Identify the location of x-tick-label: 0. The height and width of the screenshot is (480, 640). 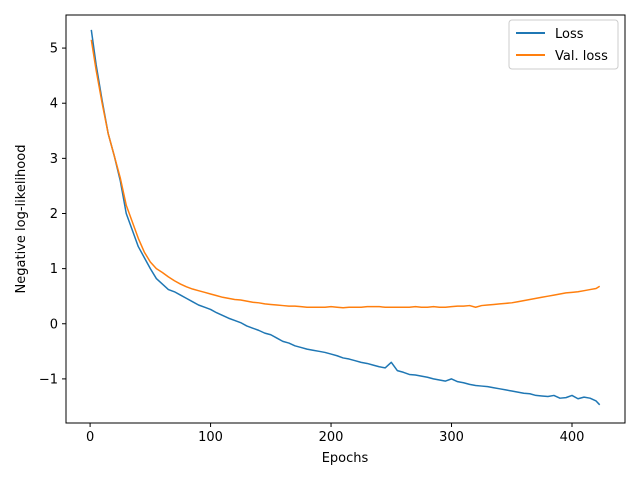
(90, 437).